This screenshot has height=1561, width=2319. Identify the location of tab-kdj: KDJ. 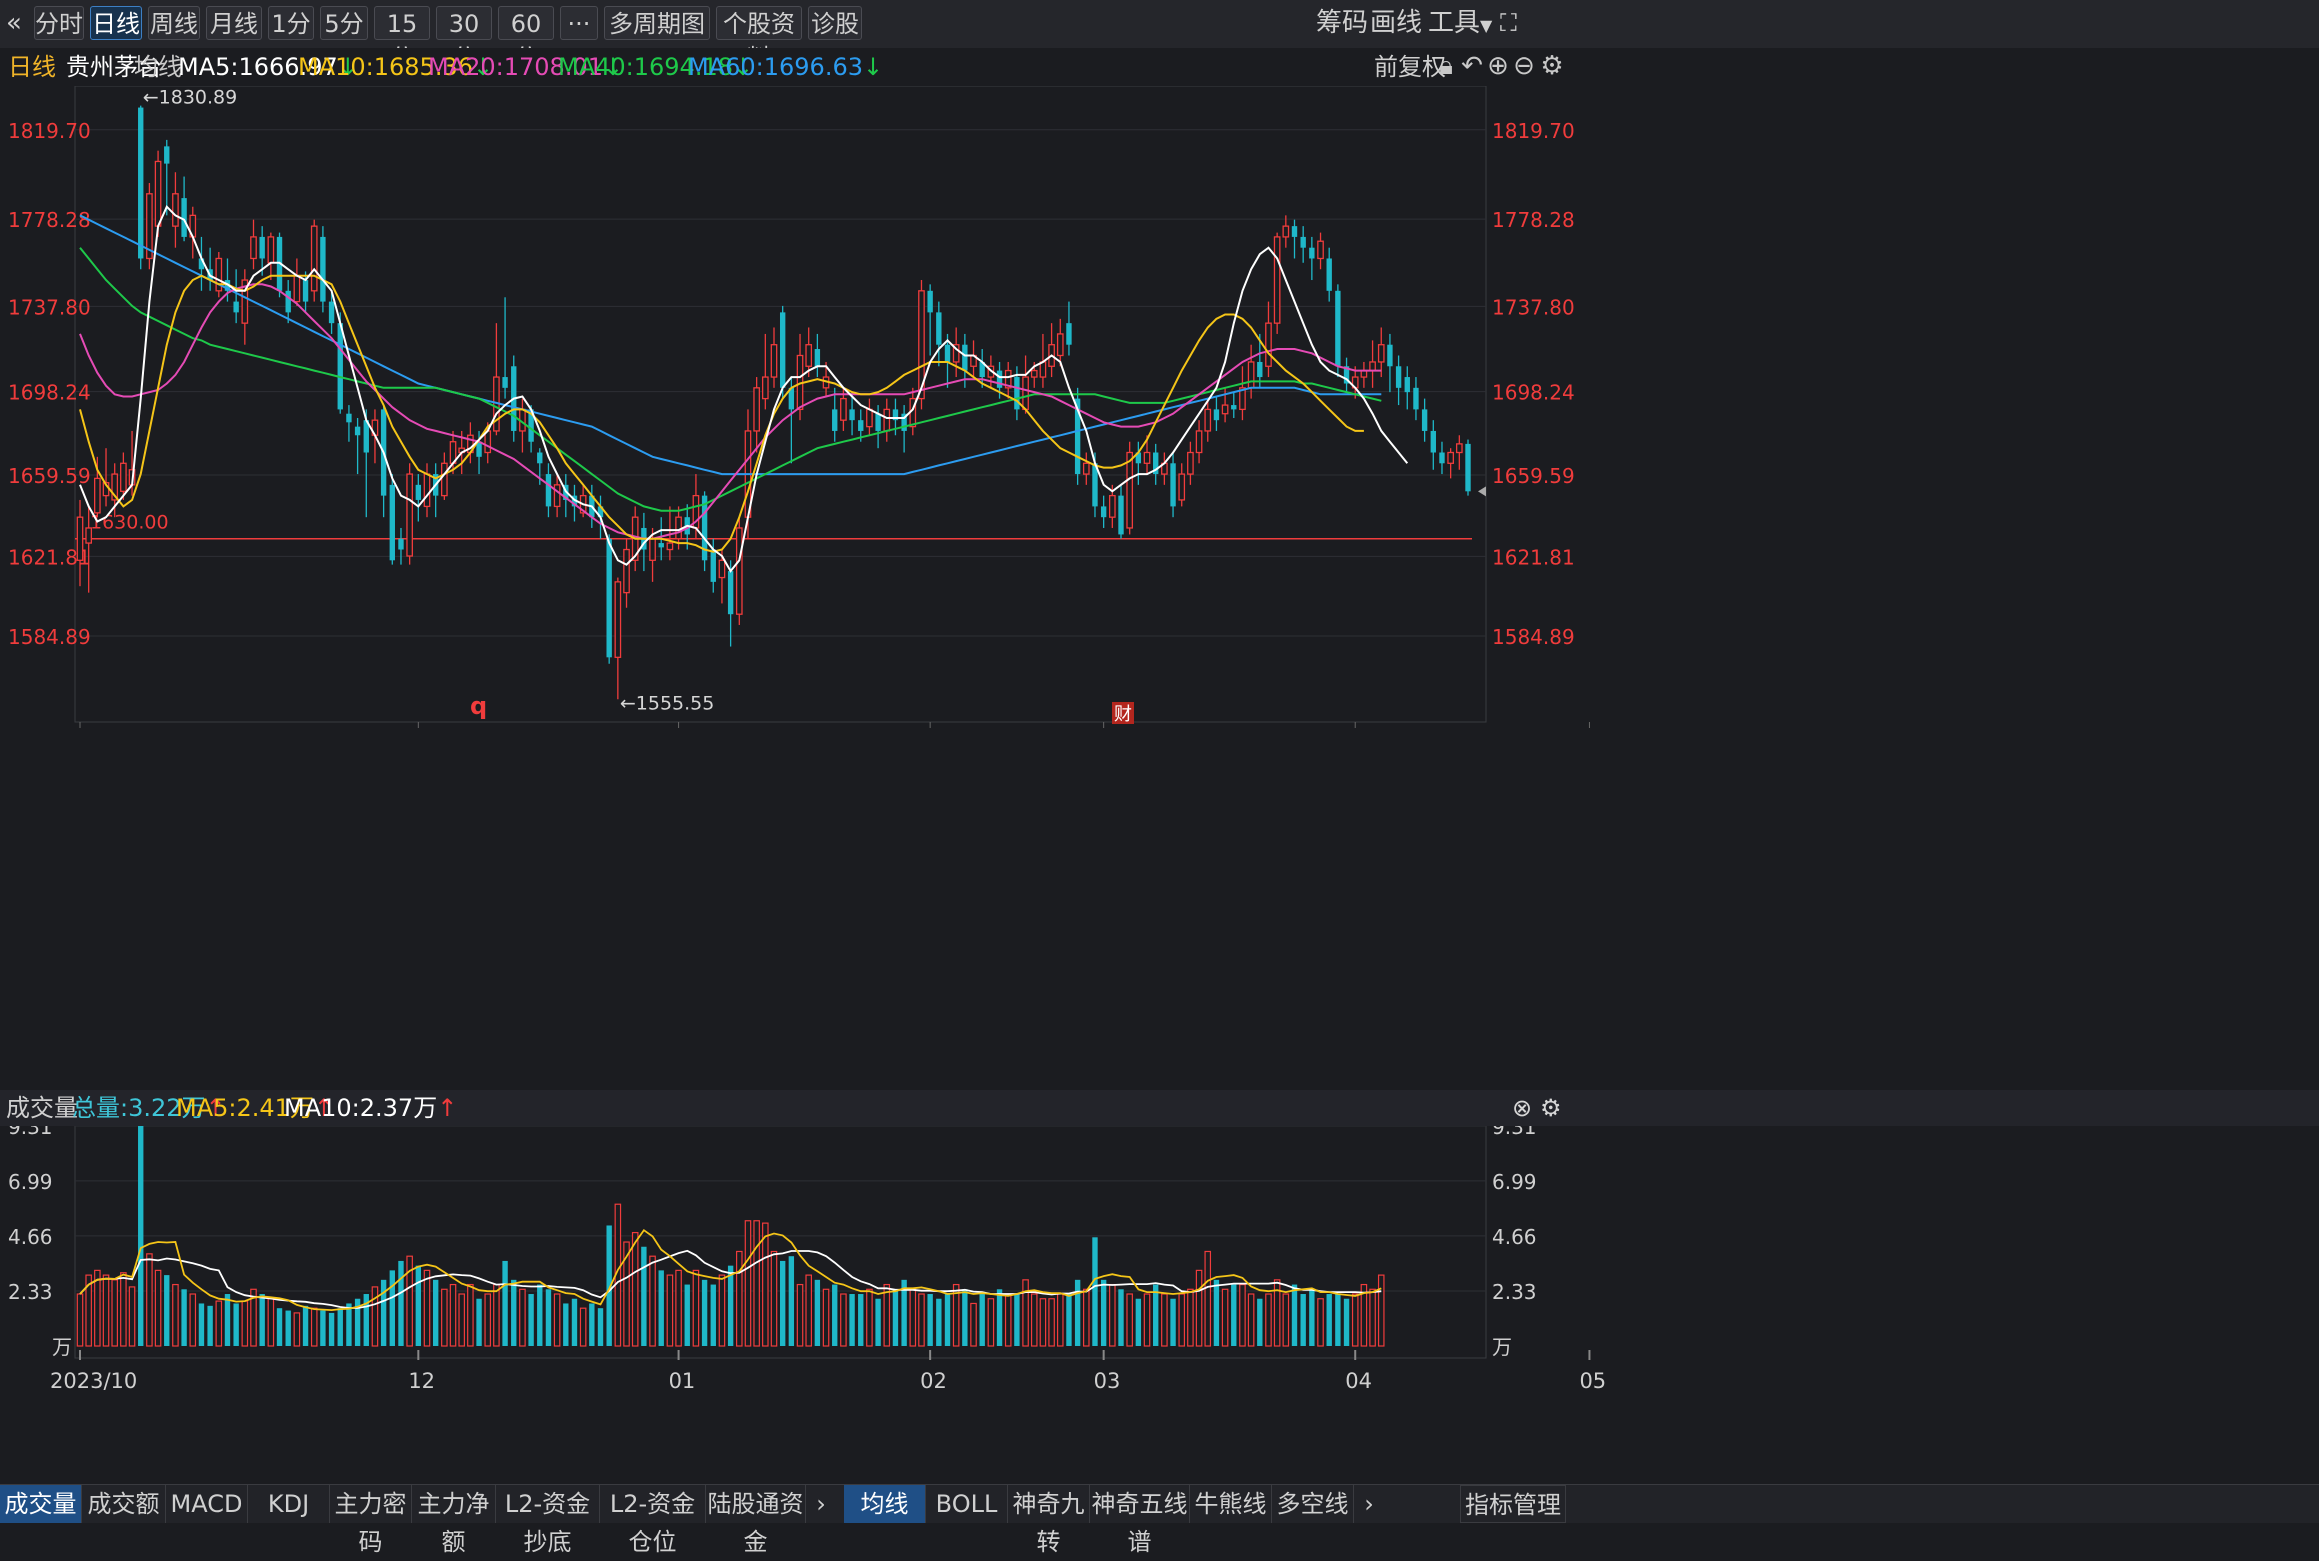
(289, 1504).